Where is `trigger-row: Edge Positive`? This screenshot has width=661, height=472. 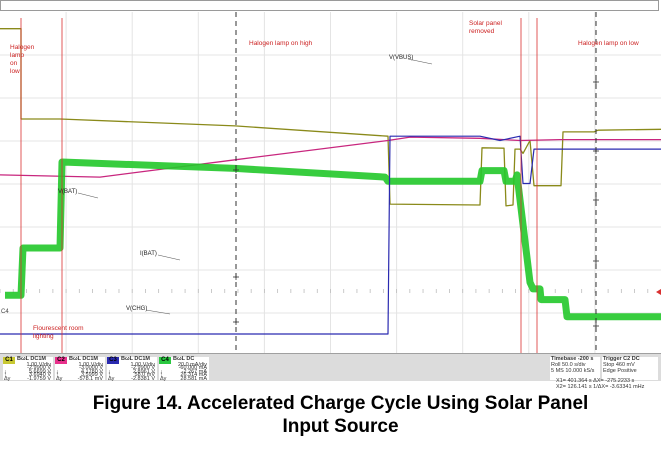
trigger-row: Edge Positive is located at coordinates (620, 370).